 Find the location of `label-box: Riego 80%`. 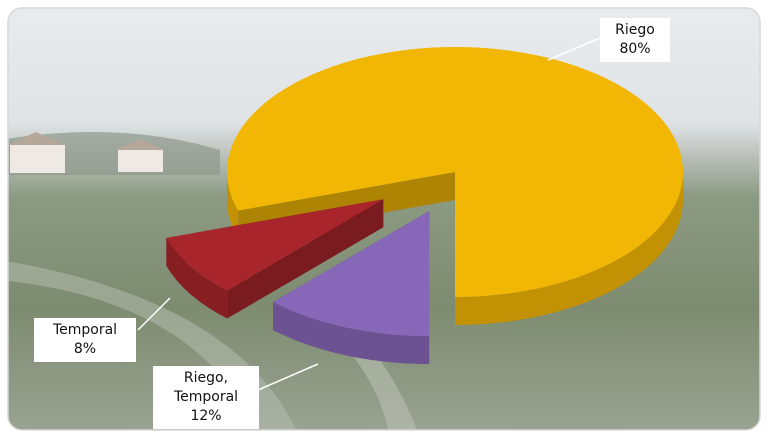

label-box: Riego 80% is located at coordinates (635, 40).